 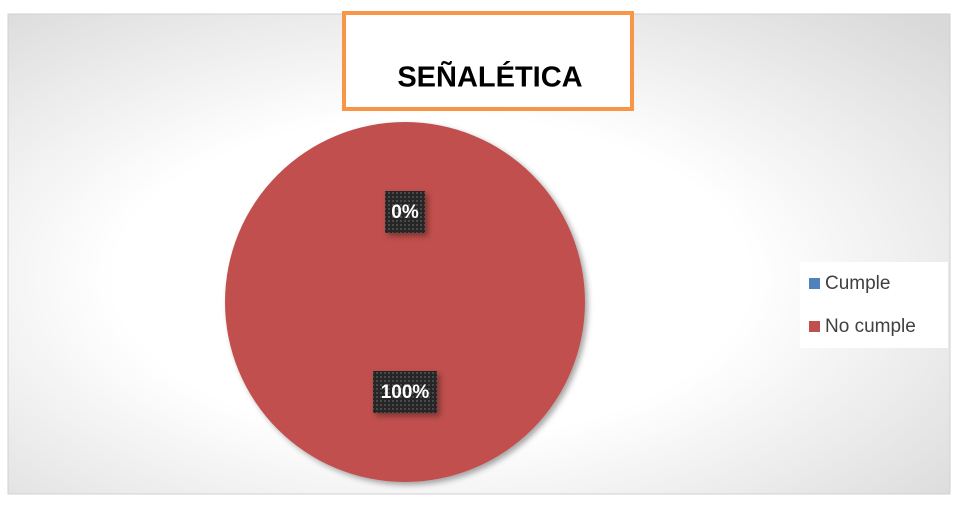 I want to click on legend-items: Cumple No cumple, so click(x=862, y=305).